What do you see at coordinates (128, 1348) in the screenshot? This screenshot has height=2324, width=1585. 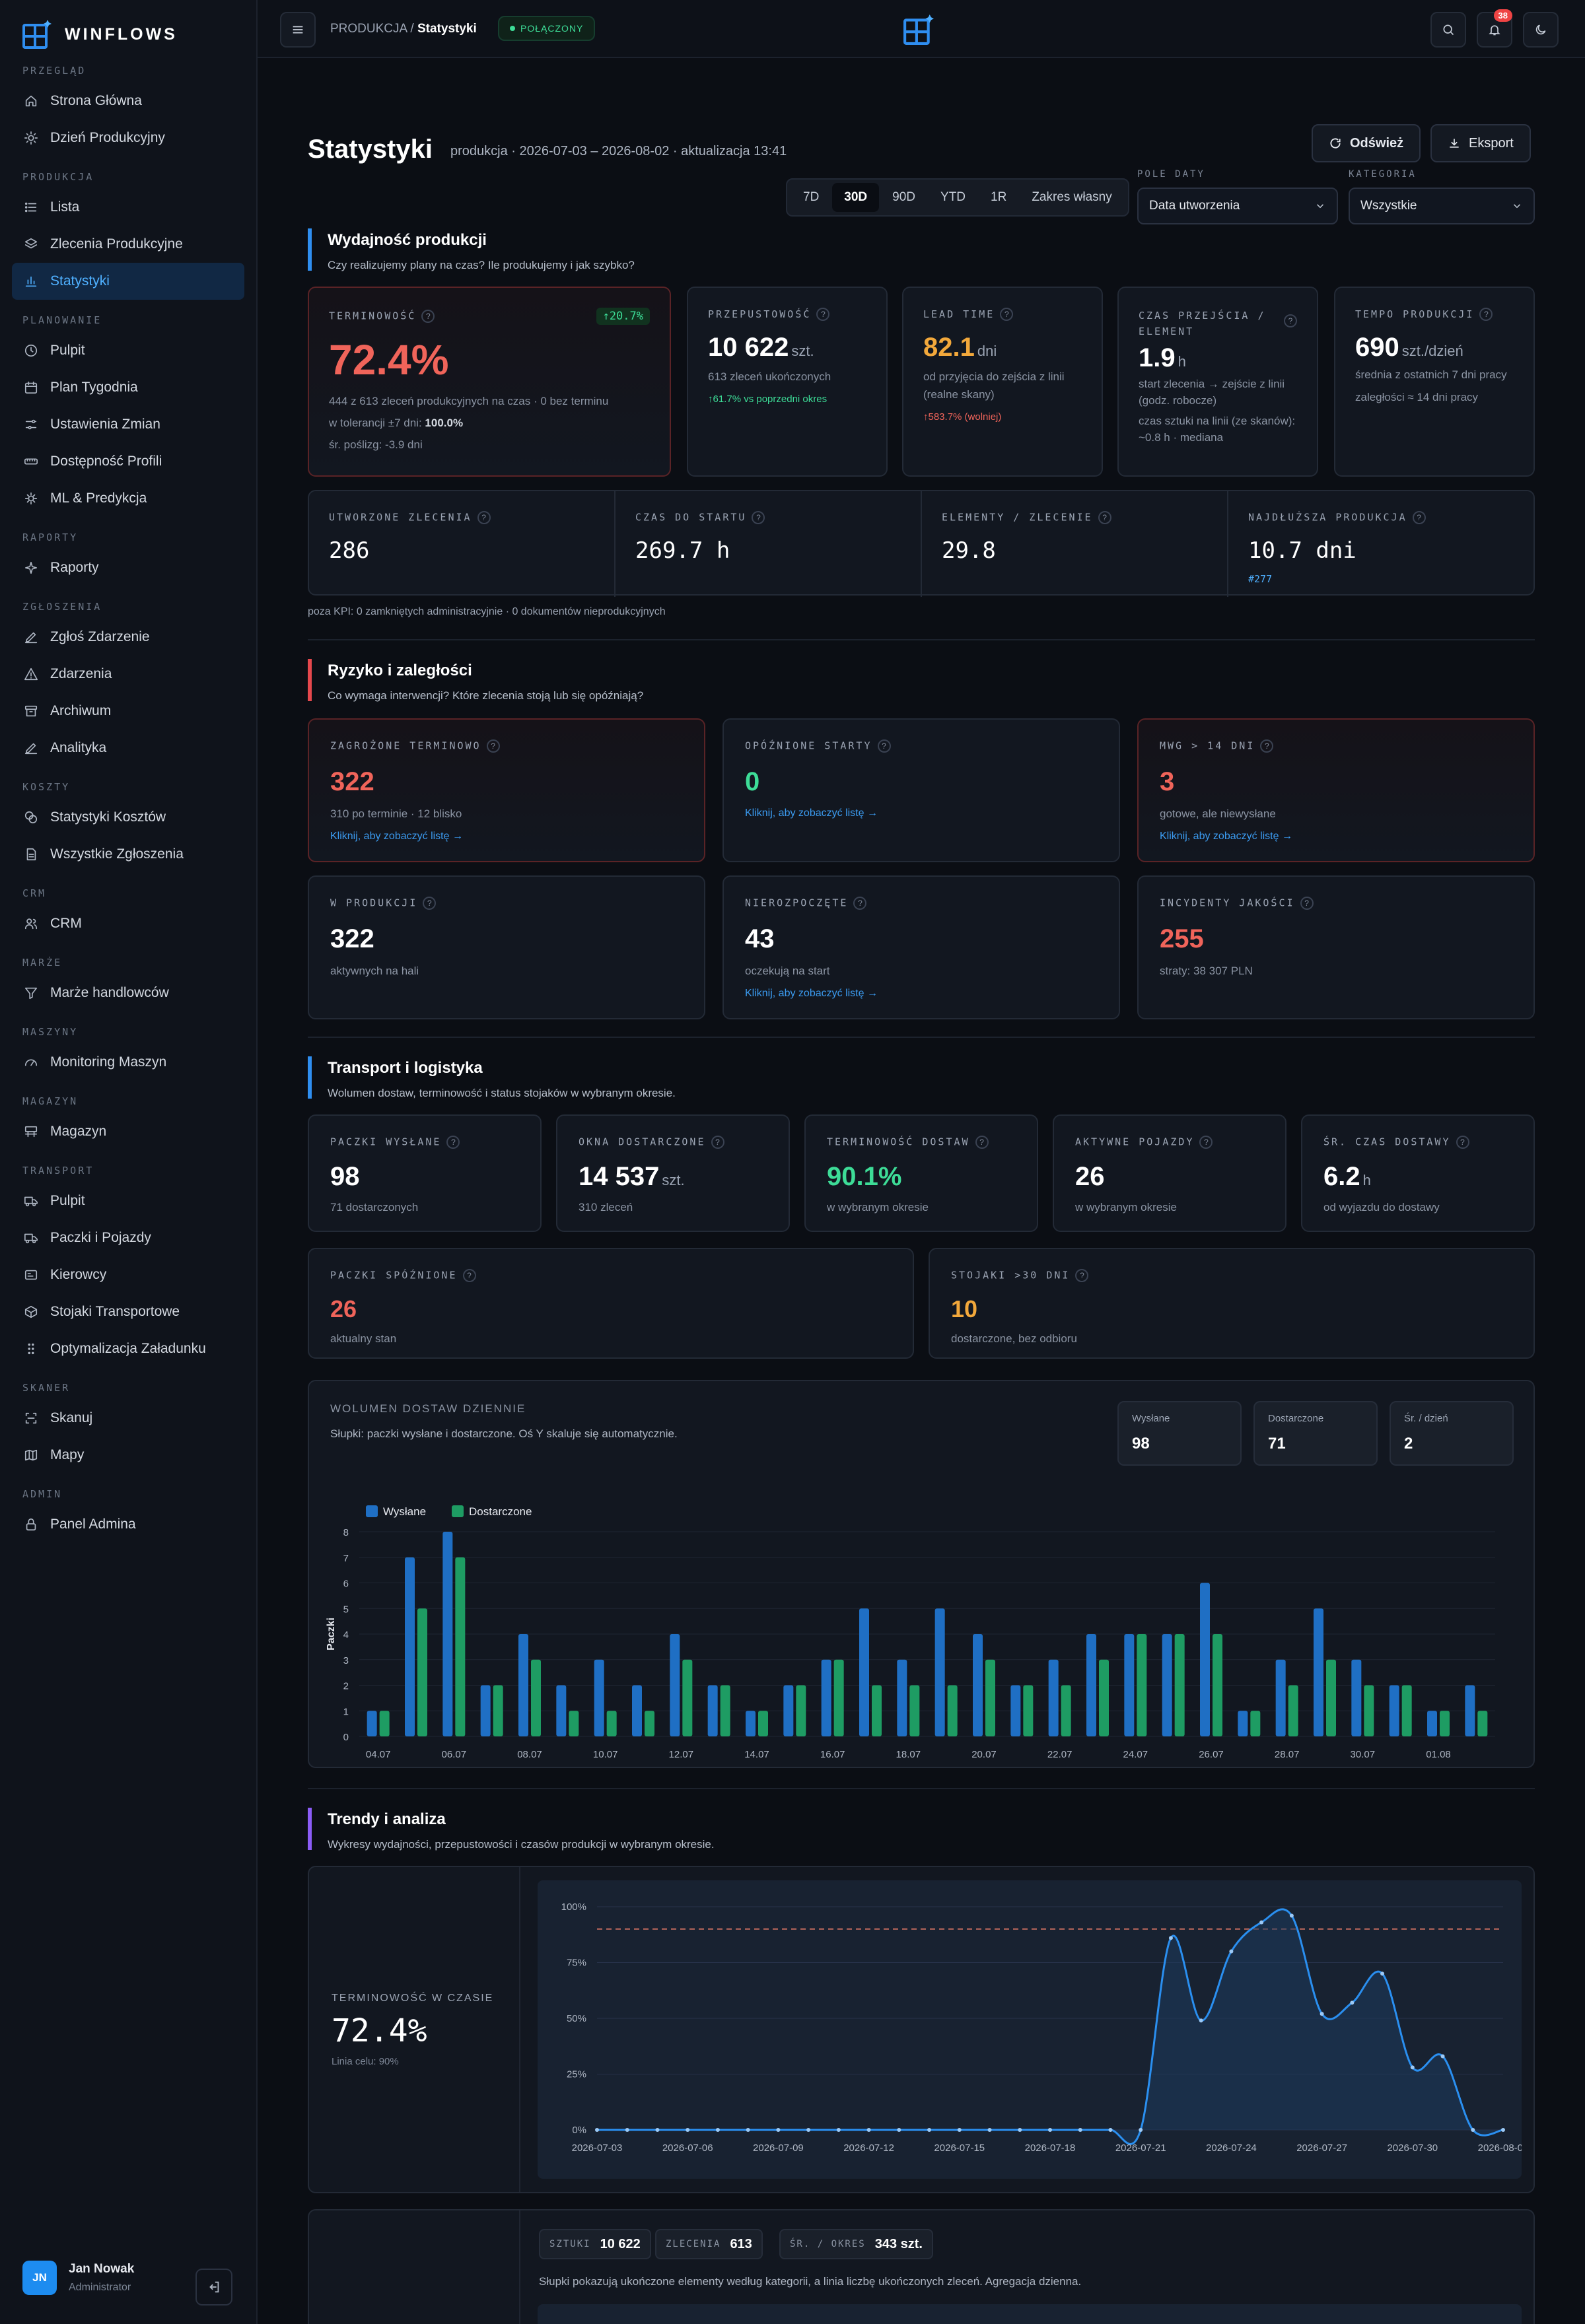 I see `sidebar-item-optymalizacja-załadunku: Optymalizacja Załadunku` at bounding box center [128, 1348].